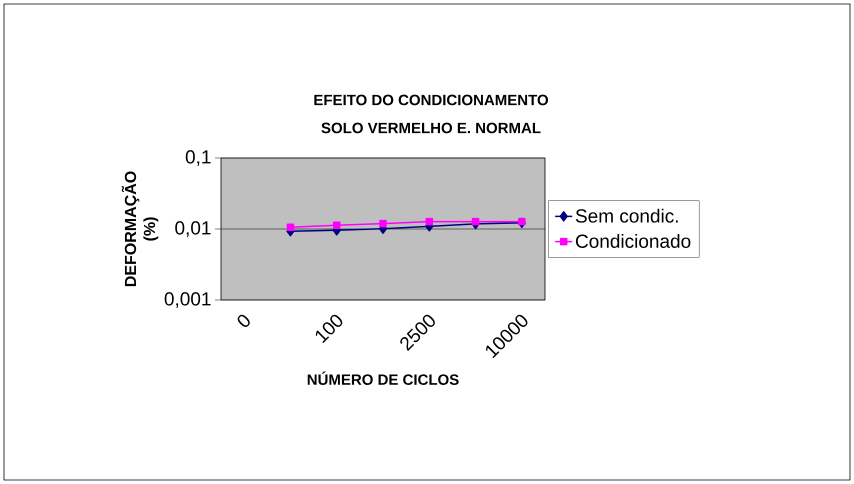 The width and height of the screenshot is (854, 484). I want to click on y-axis-title: DEFORMAÇÃO (%), so click(140, 228).